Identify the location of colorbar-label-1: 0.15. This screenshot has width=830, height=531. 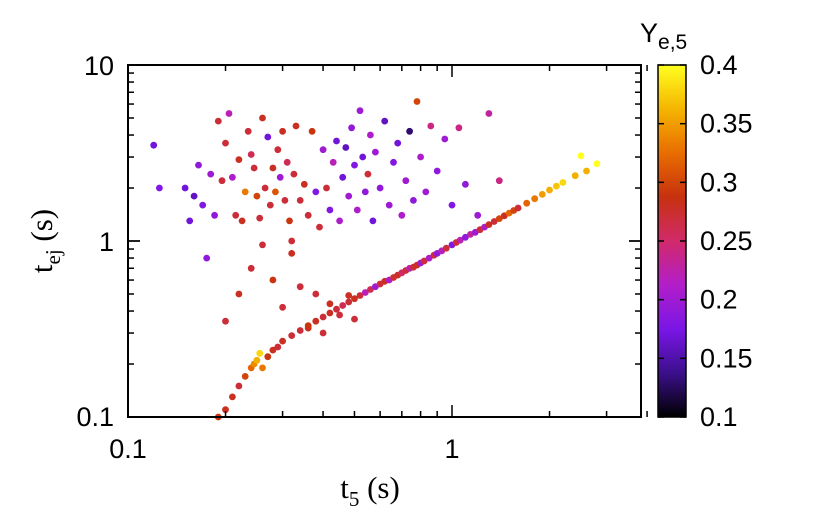
(726, 358).